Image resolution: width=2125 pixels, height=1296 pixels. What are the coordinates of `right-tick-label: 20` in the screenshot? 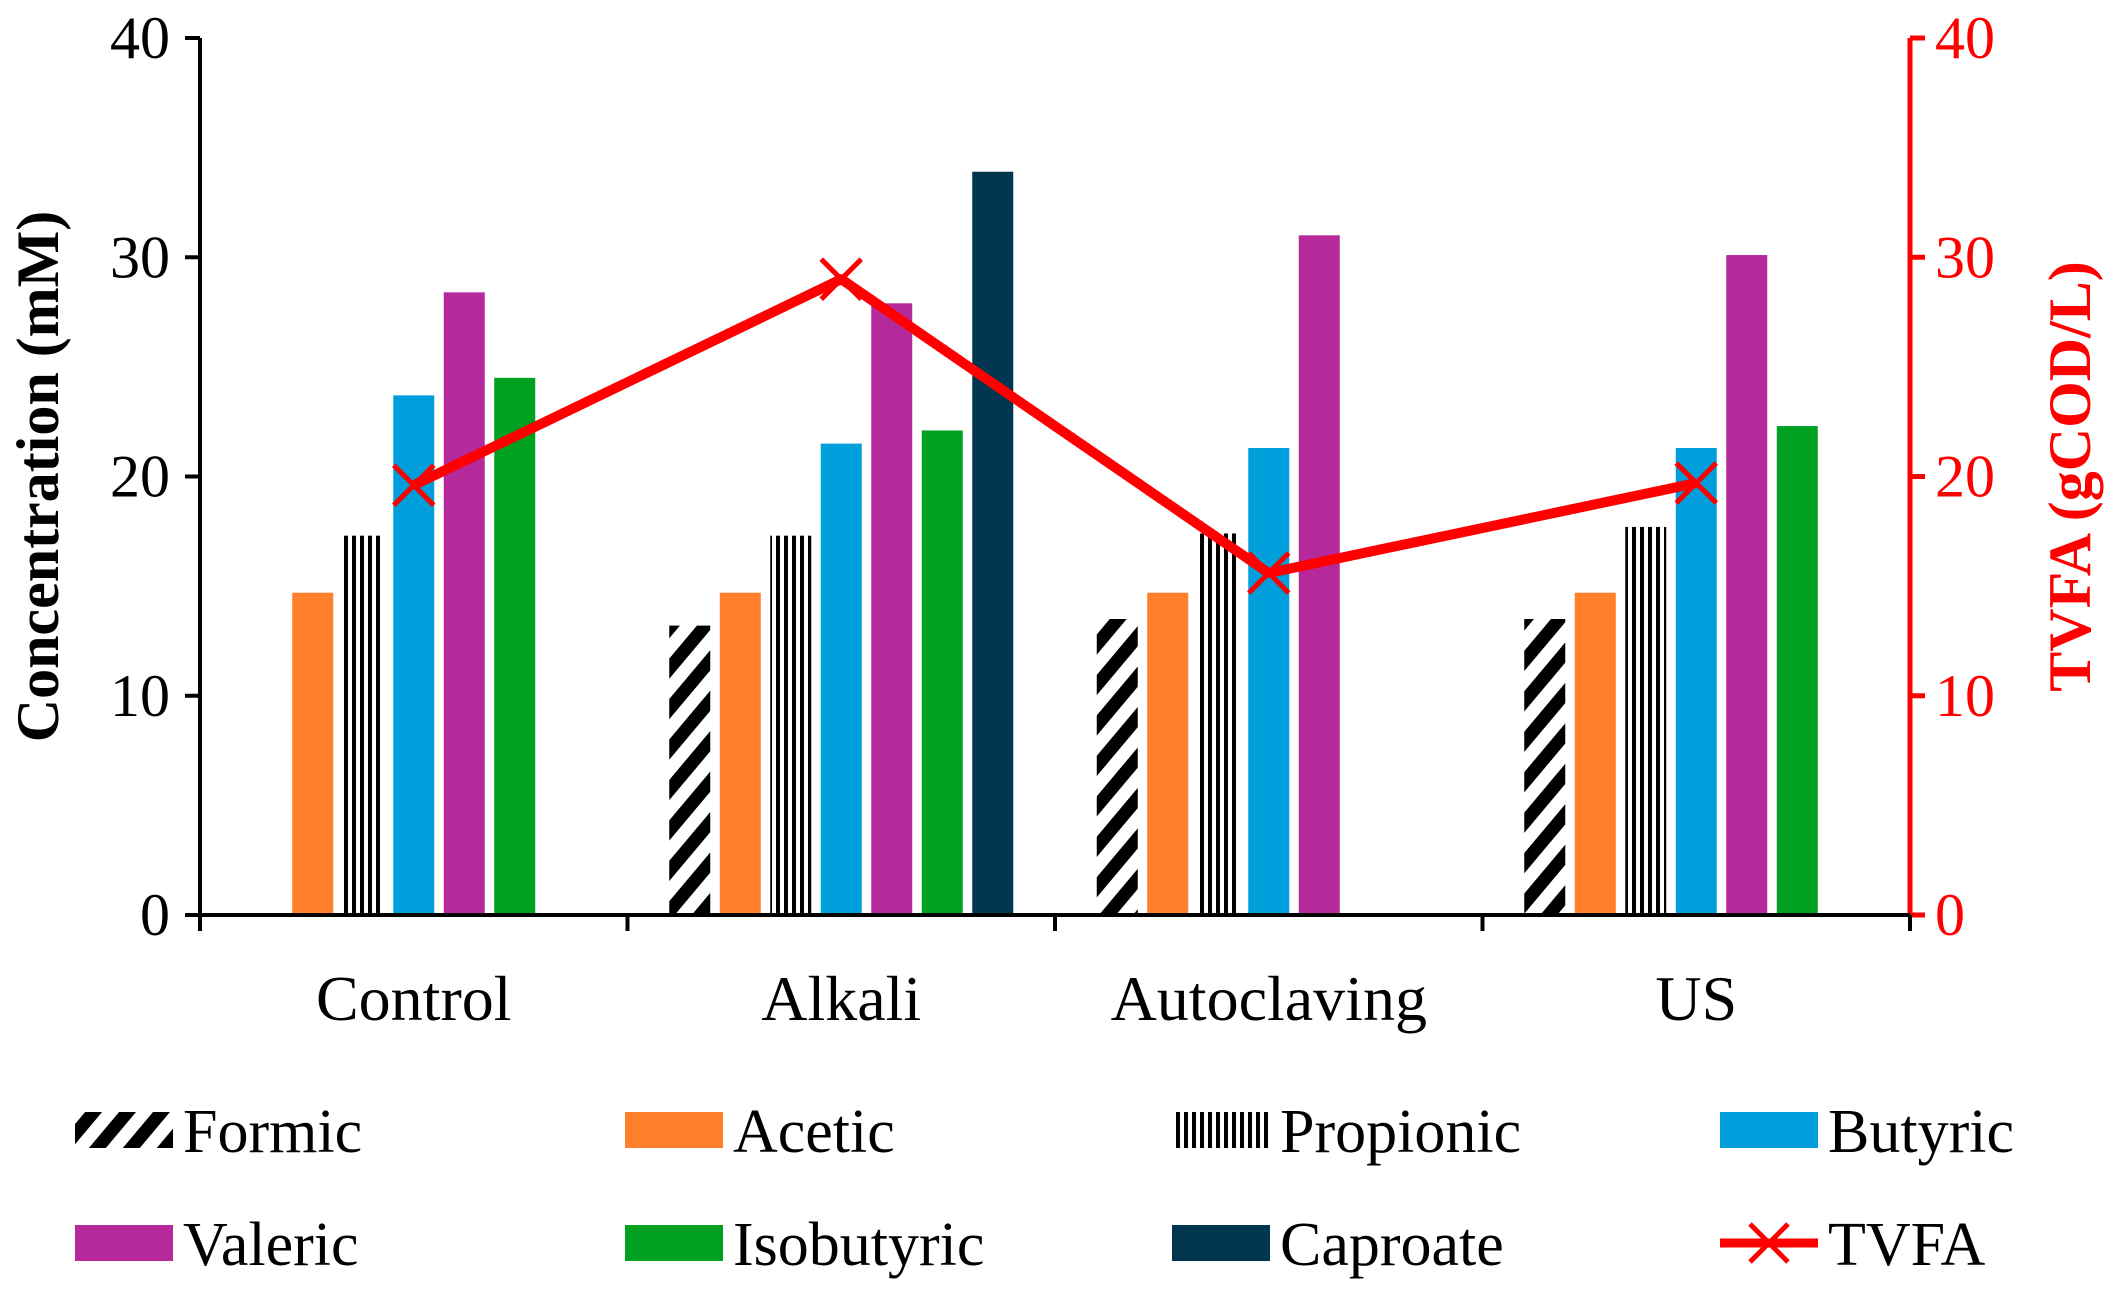 It's located at (1965, 477).